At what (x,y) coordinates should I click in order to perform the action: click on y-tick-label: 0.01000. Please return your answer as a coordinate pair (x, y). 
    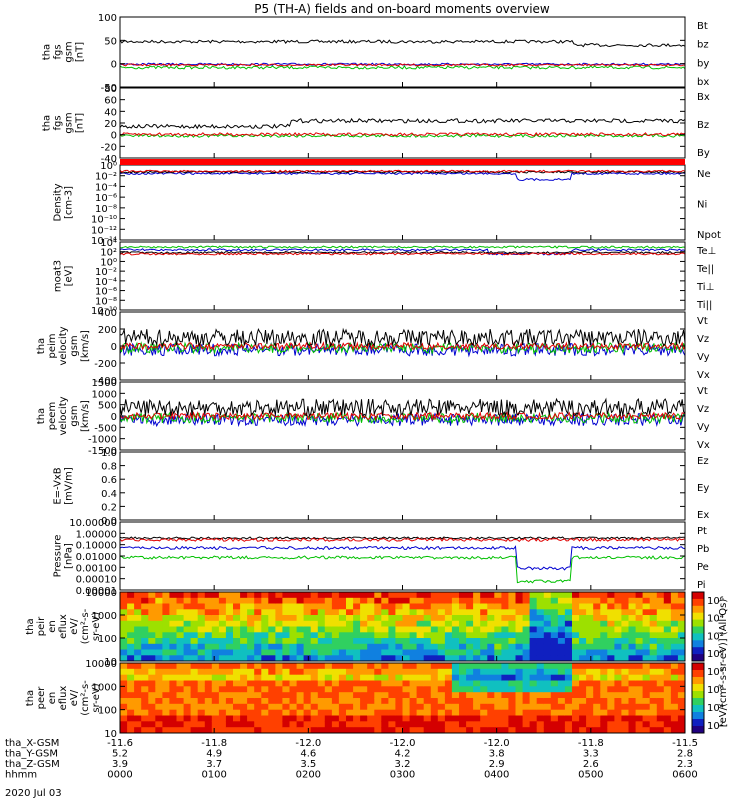
    Looking at the image, I should click on (96, 557).